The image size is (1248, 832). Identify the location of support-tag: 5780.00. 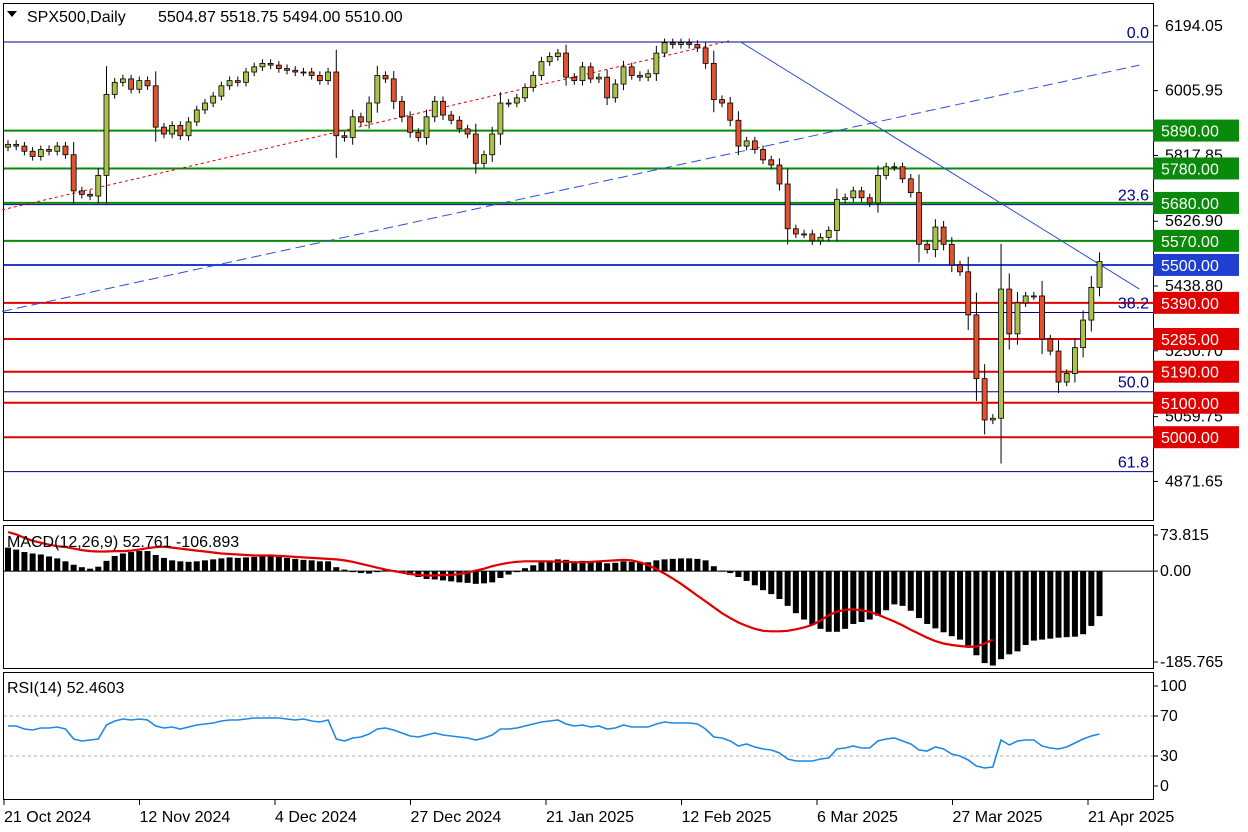
(1190, 169).